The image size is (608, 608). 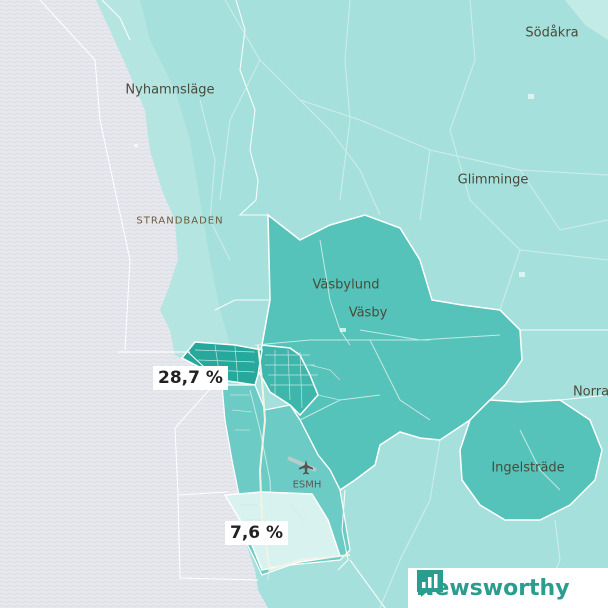 I want to click on place-label: Väsby, so click(x=368, y=313).